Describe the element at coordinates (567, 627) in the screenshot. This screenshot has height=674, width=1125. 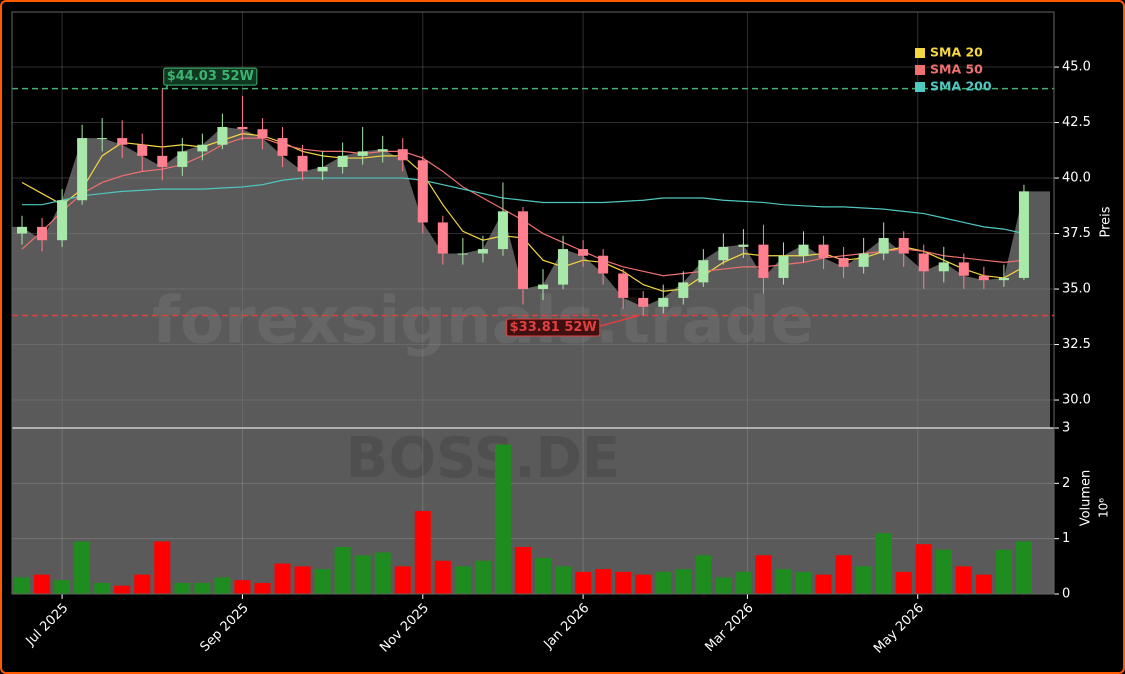
I see `x-tick-label: Jan 2026` at that location.